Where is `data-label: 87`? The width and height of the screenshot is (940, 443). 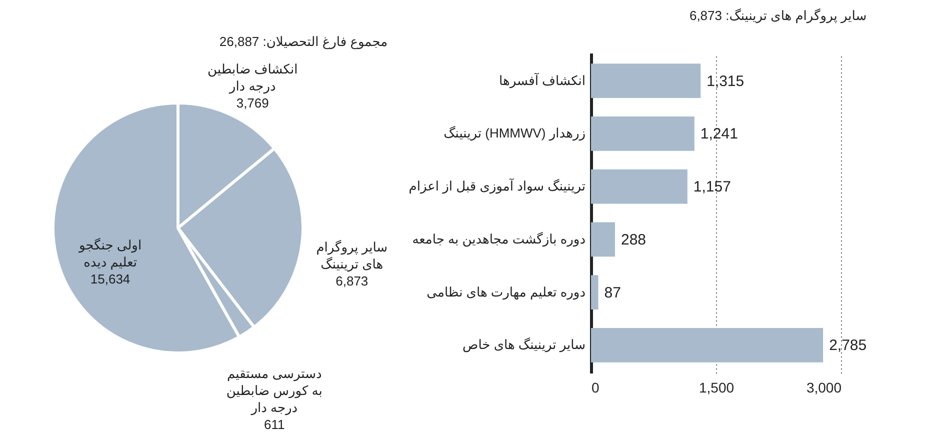 data-label: 87 is located at coordinates (612, 293).